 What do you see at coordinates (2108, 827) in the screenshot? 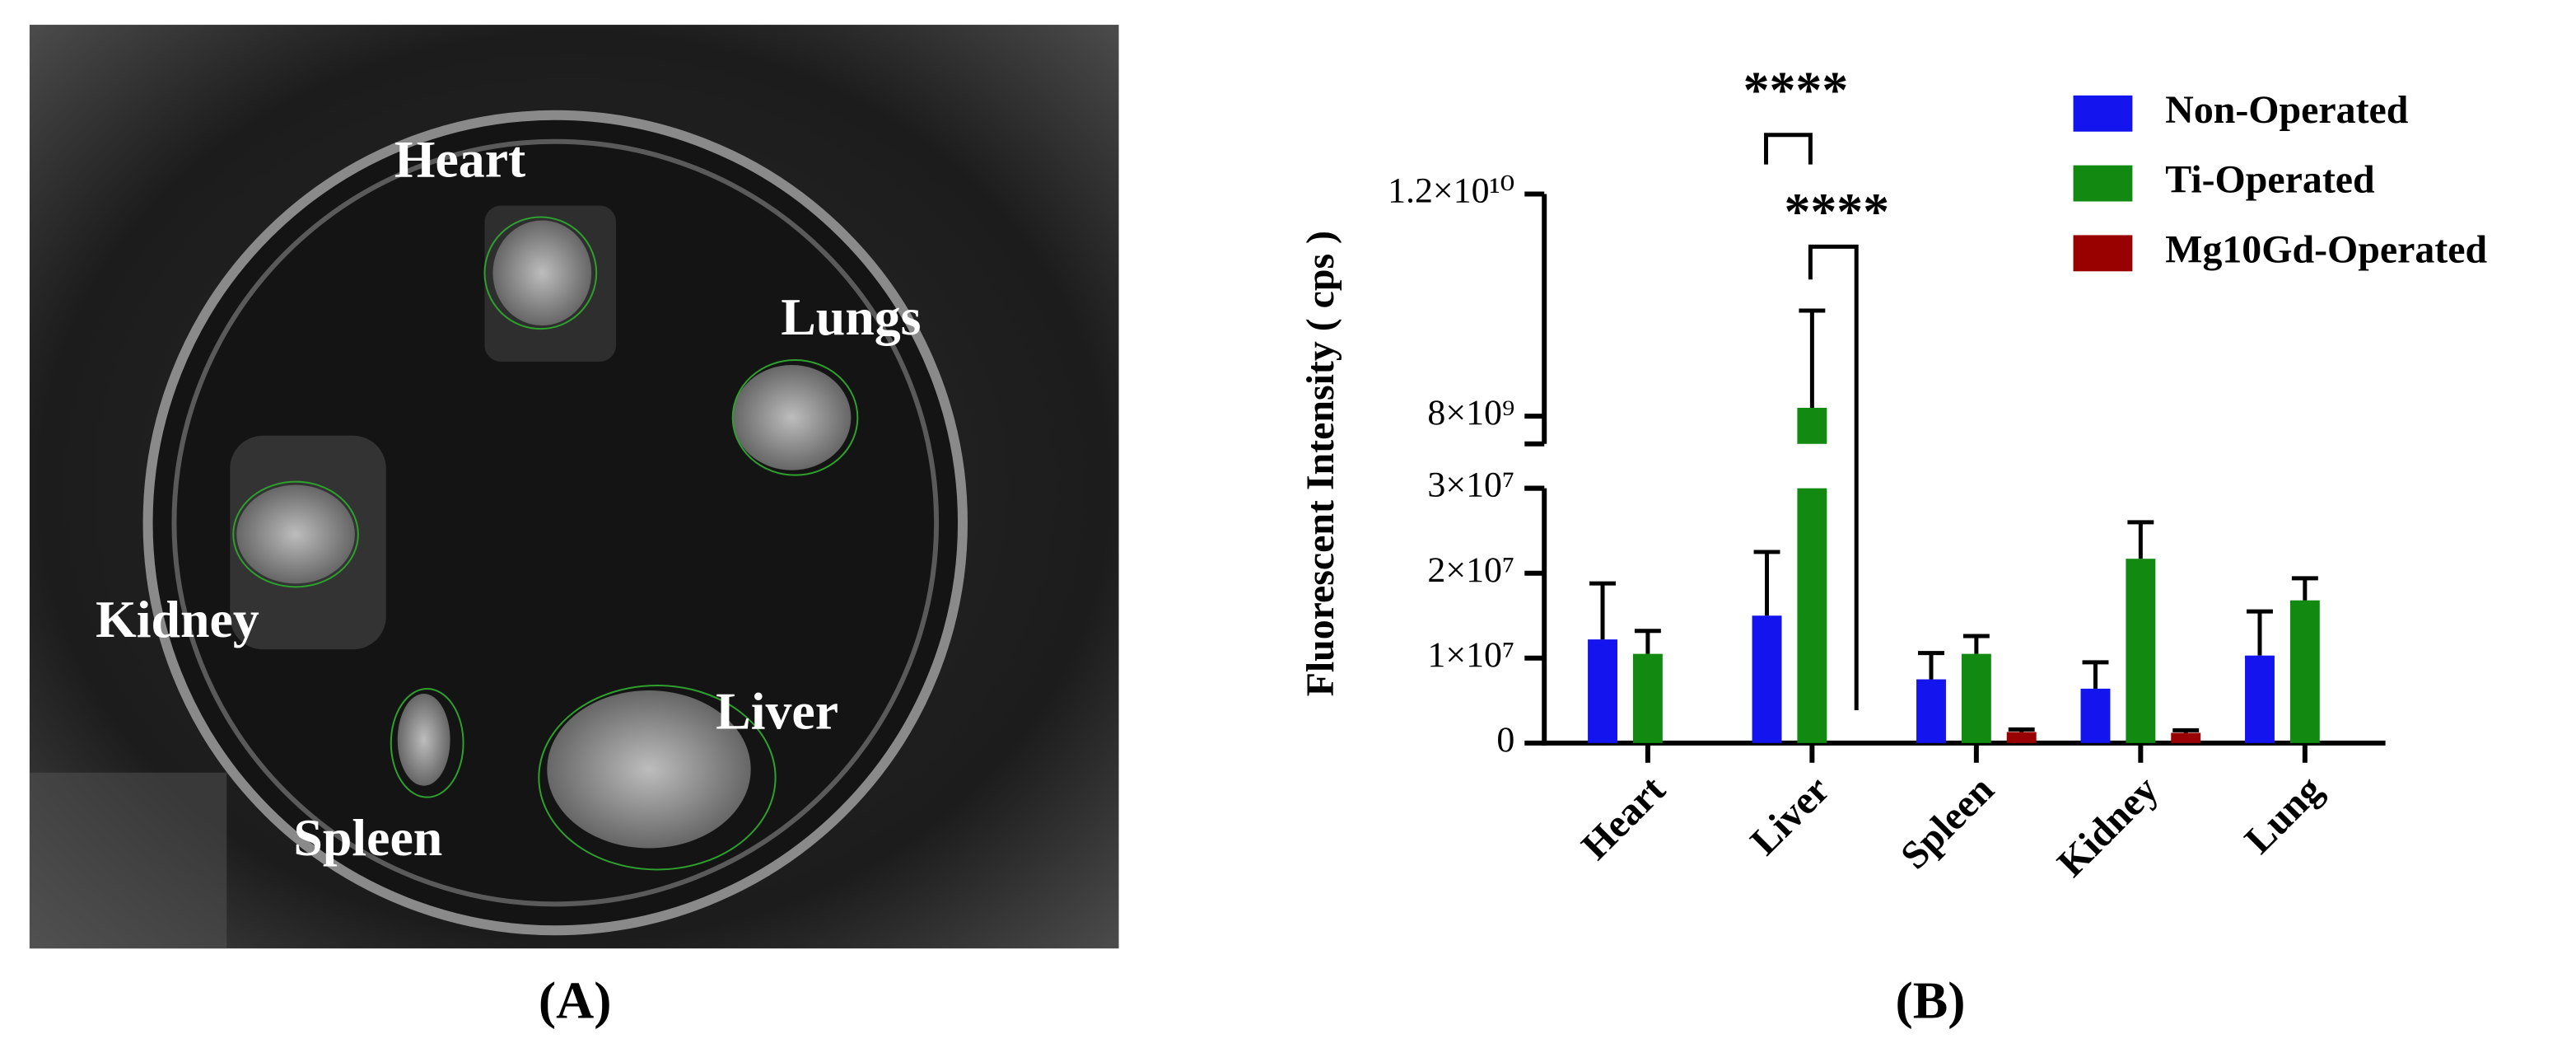
I see `x-tick-label: Kidney` at bounding box center [2108, 827].